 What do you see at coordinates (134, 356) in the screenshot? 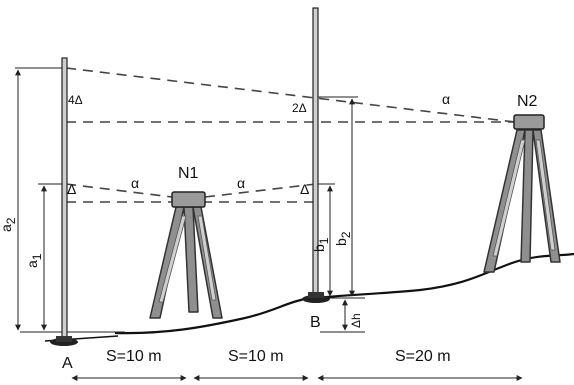
I see `distance-label-1: S=10 m` at bounding box center [134, 356].